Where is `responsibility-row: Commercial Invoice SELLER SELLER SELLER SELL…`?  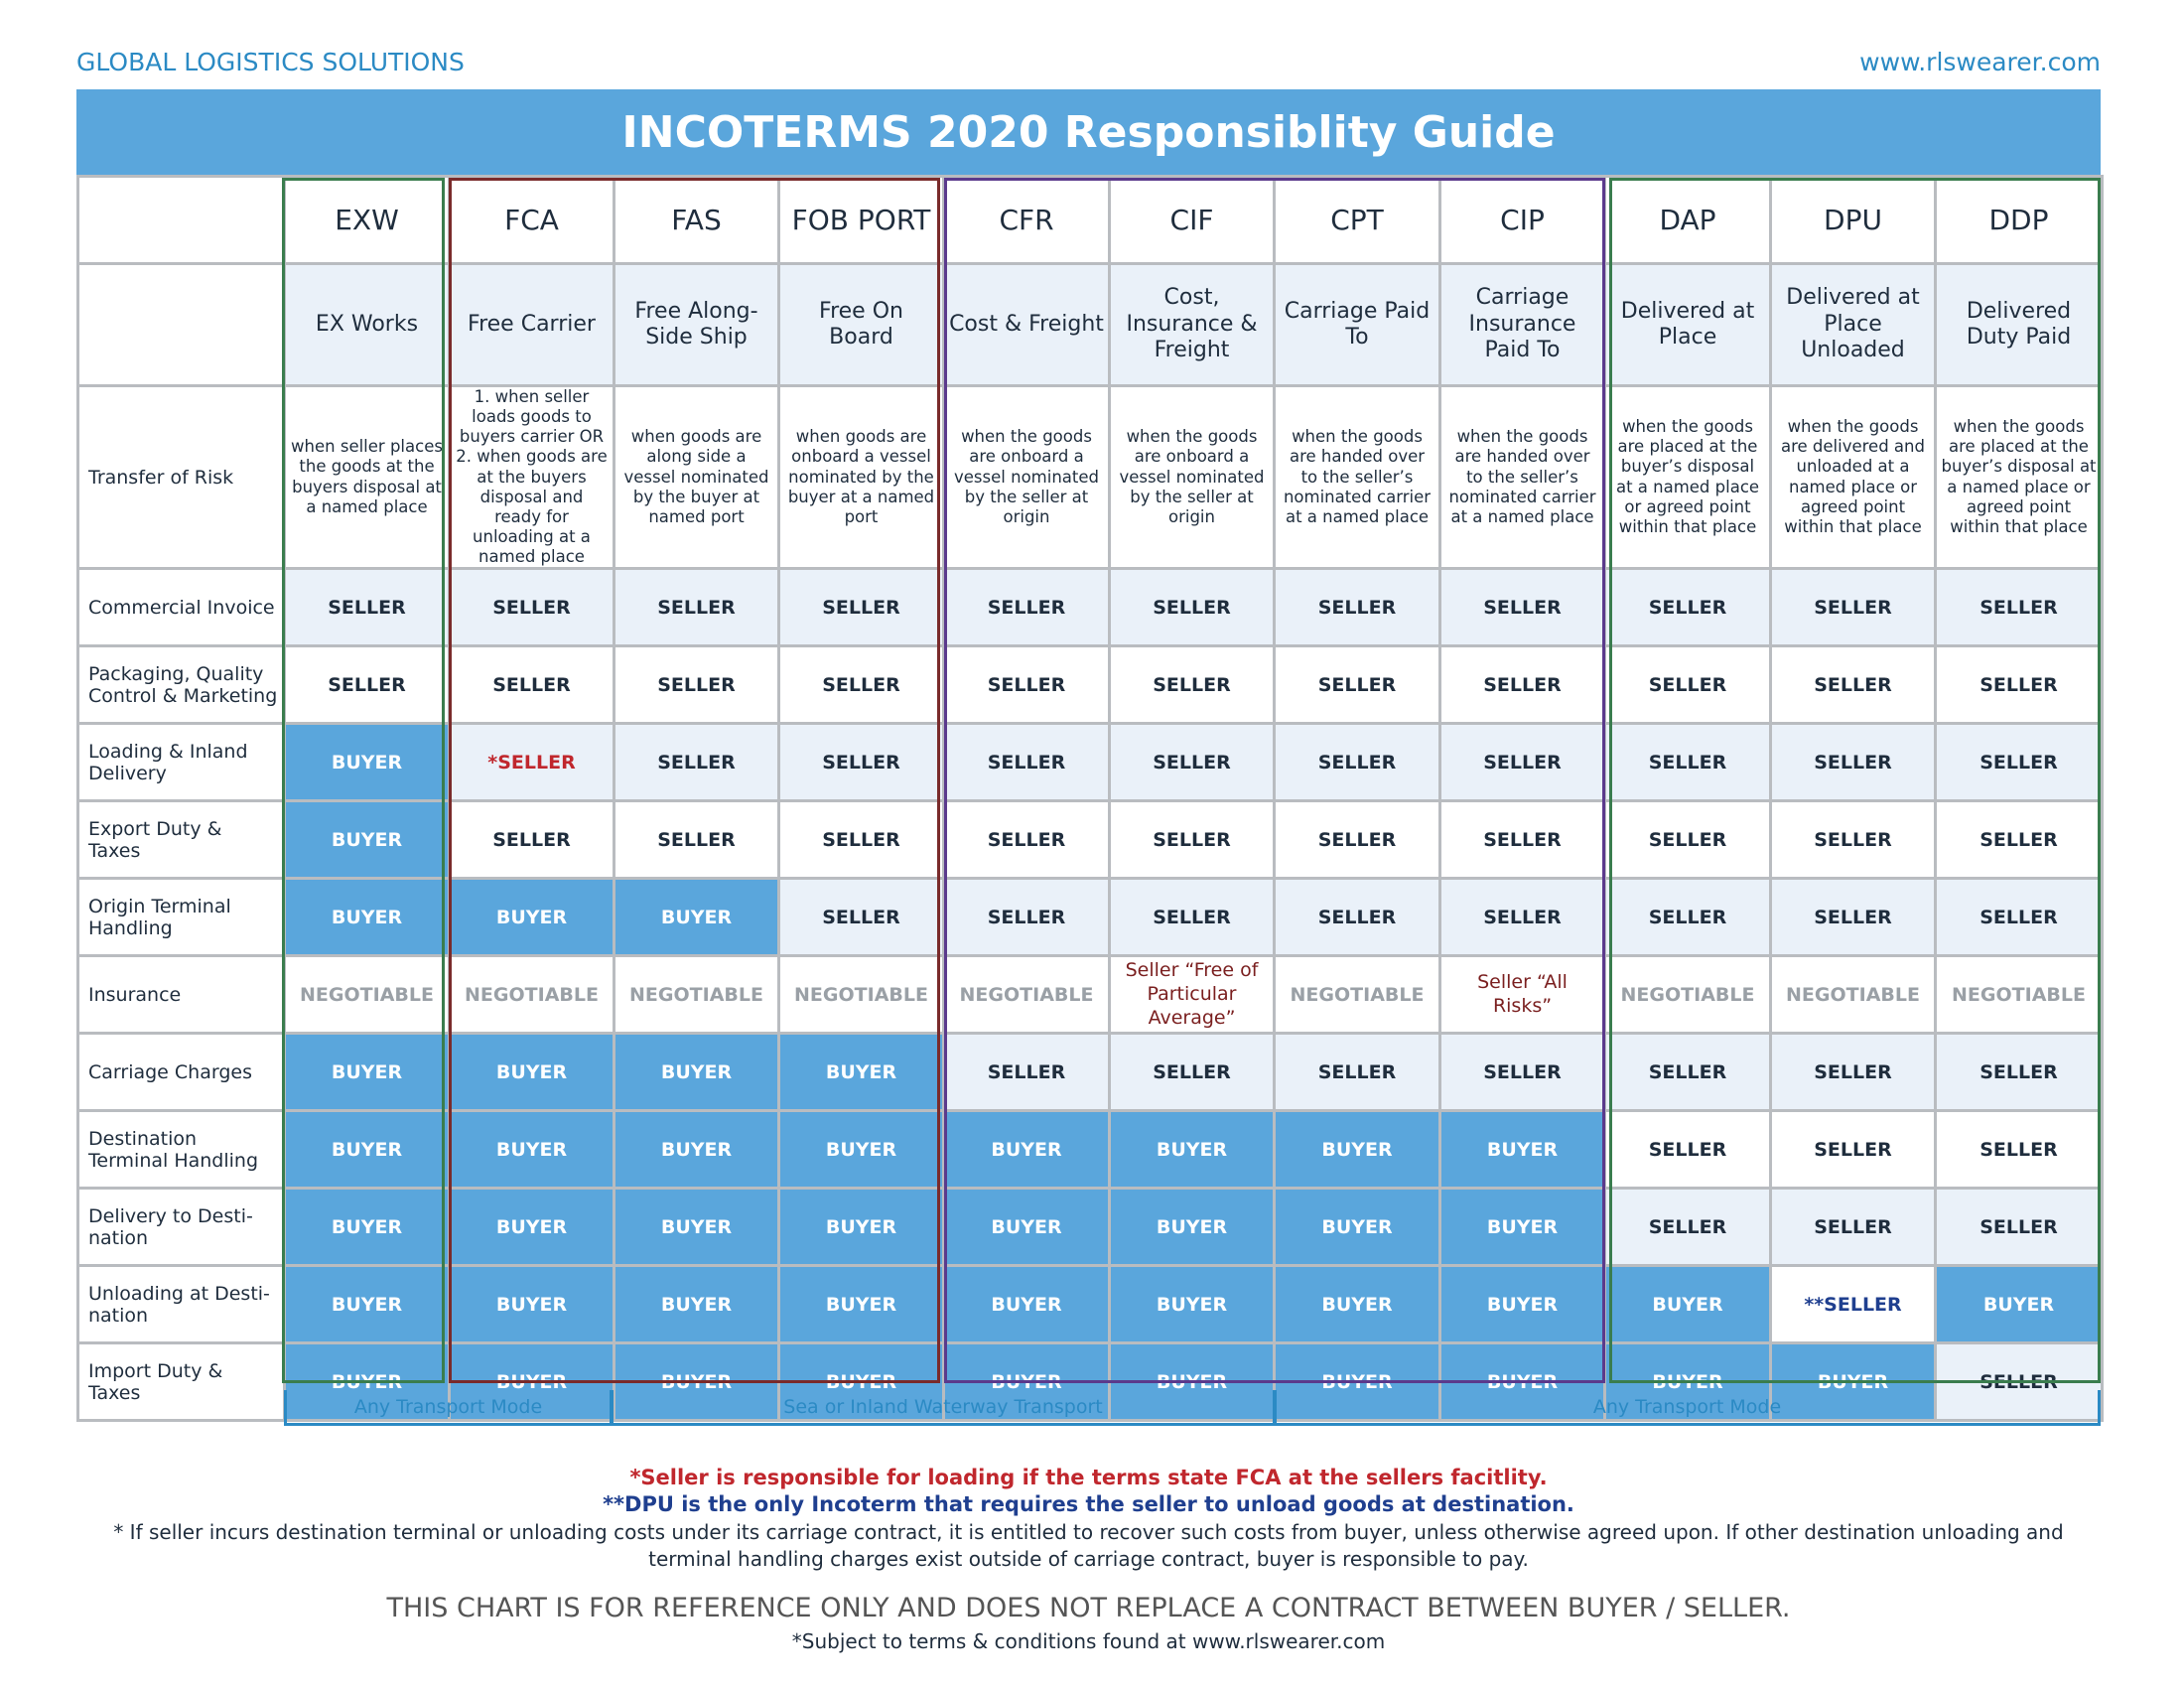 responsibility-row: Commercial Invoice SELLER SELLER SELLER SELL… is located at coordinates (1090, 607).